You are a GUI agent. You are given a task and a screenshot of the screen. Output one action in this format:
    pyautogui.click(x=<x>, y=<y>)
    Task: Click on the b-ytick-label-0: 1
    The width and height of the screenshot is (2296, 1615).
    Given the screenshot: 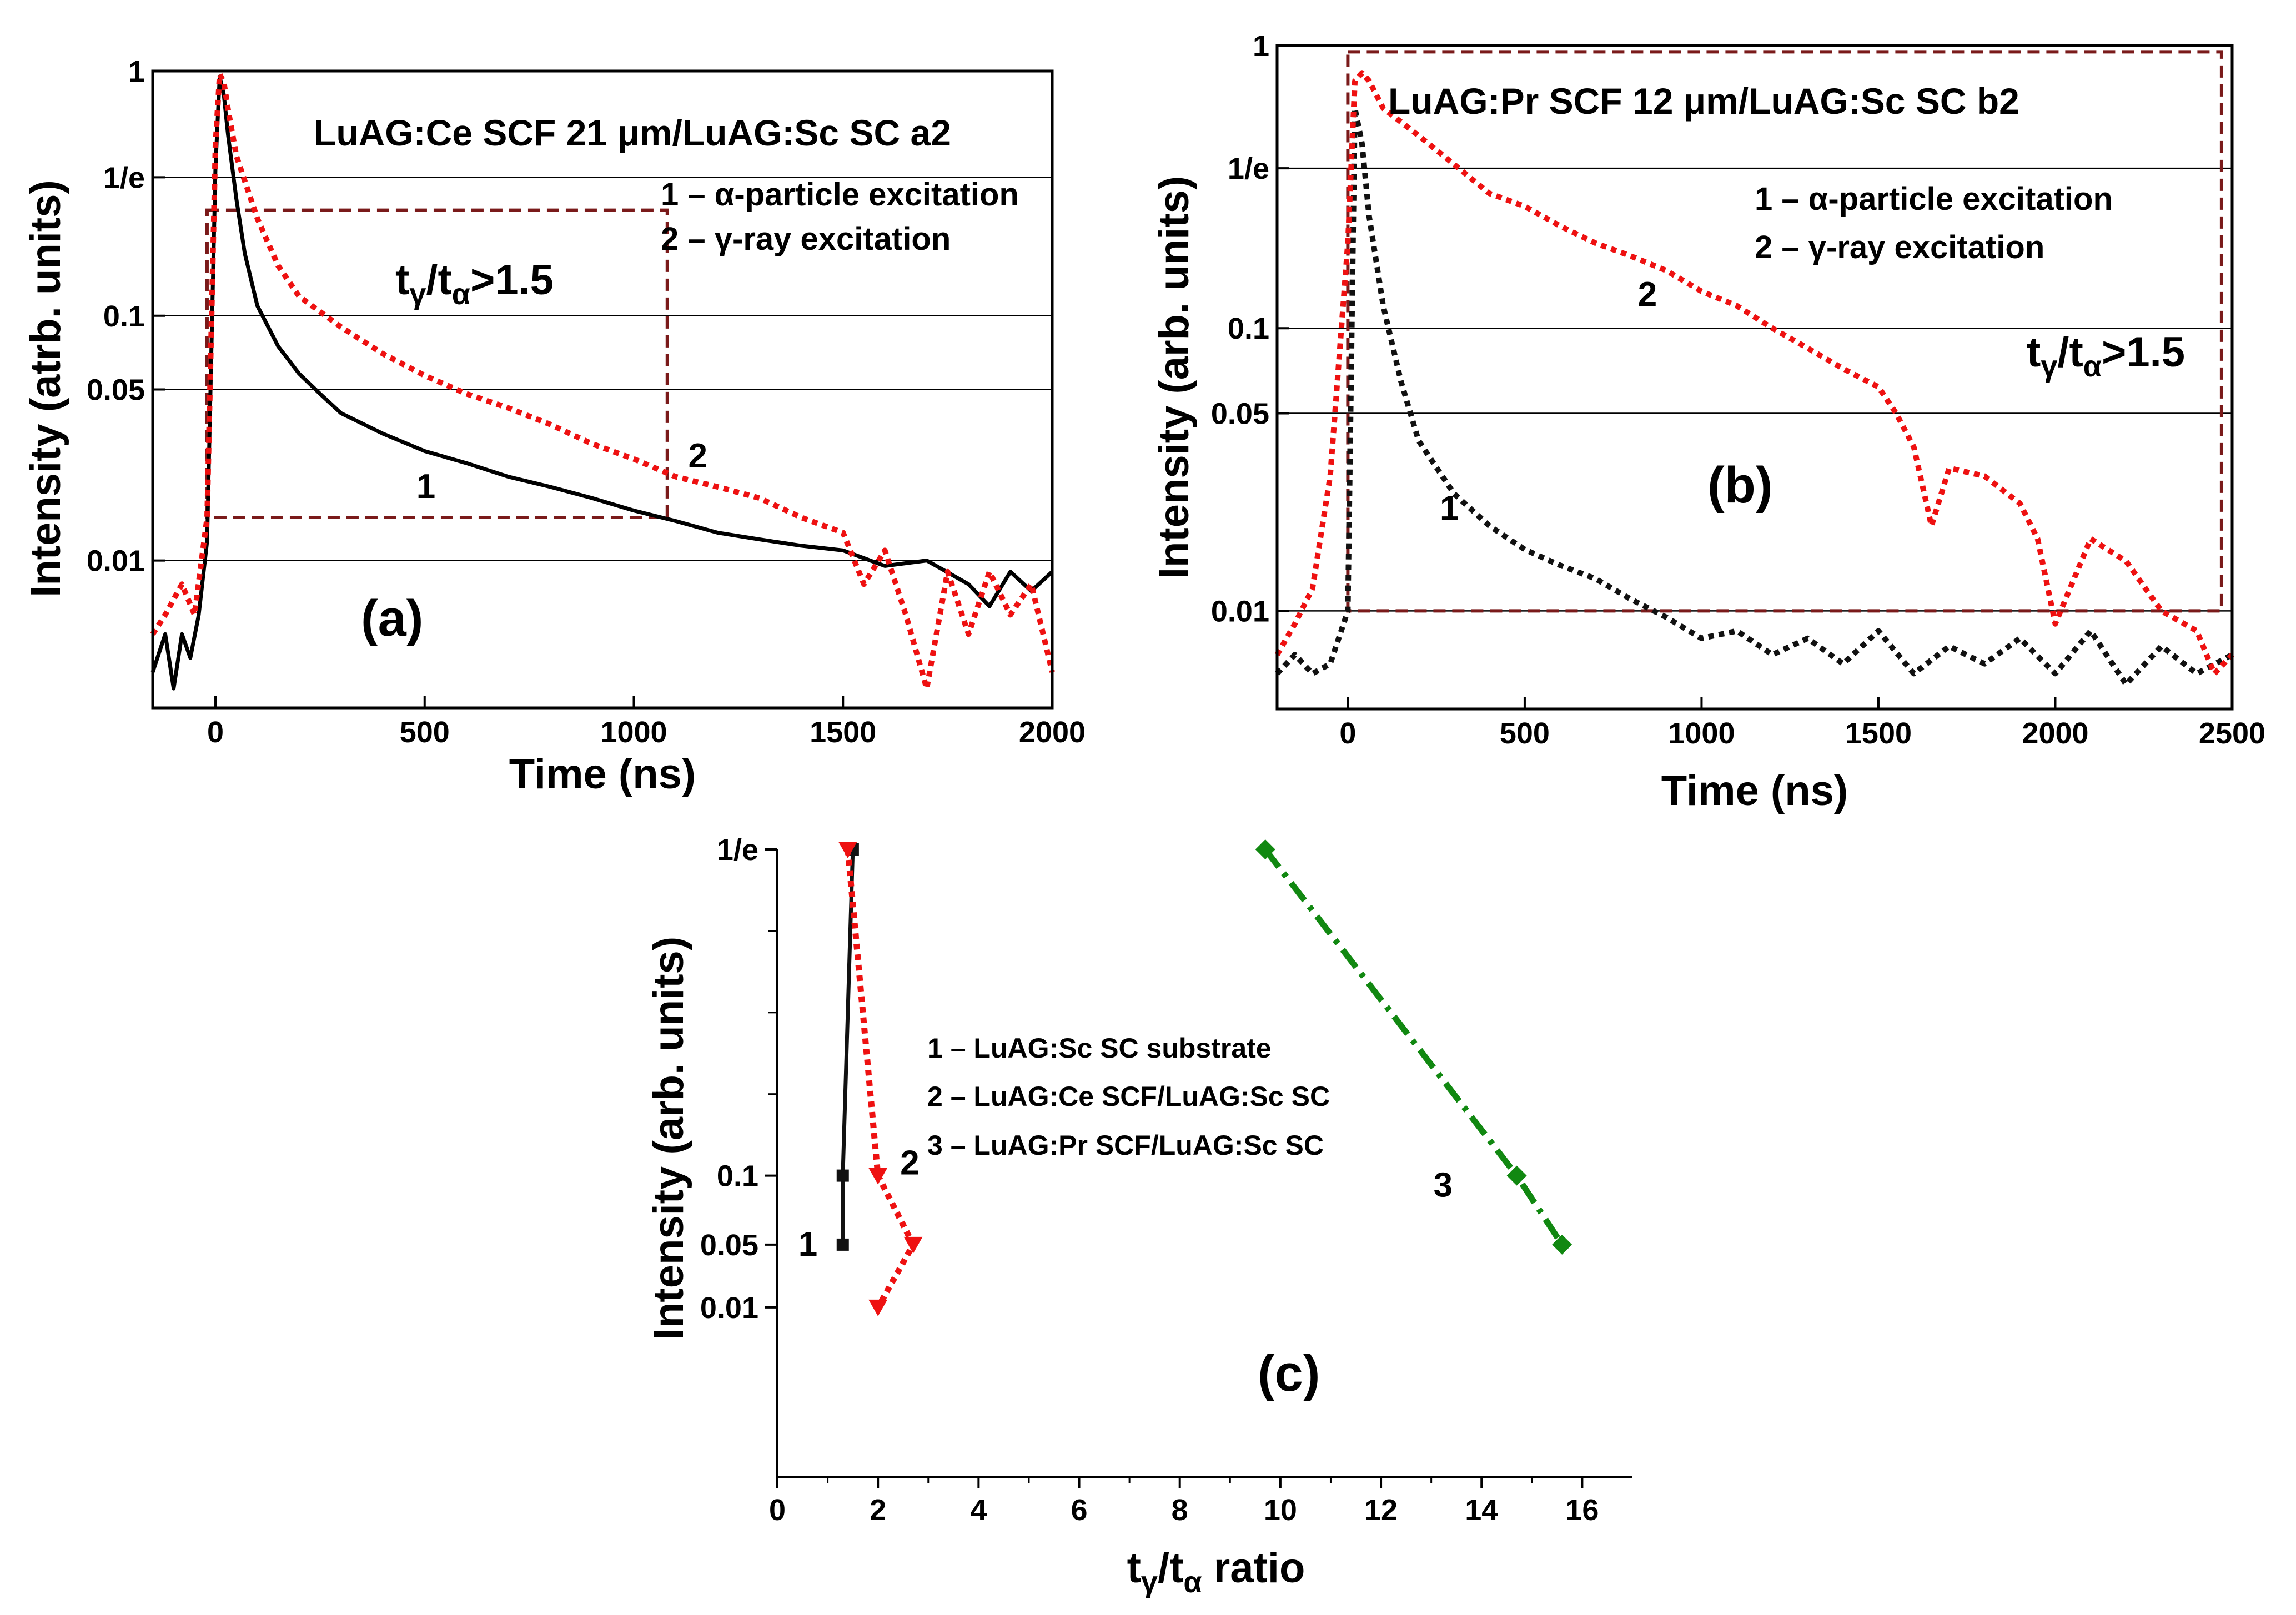 What is the action you would take?
    pyautogui.click(x=1261, y=46)
    